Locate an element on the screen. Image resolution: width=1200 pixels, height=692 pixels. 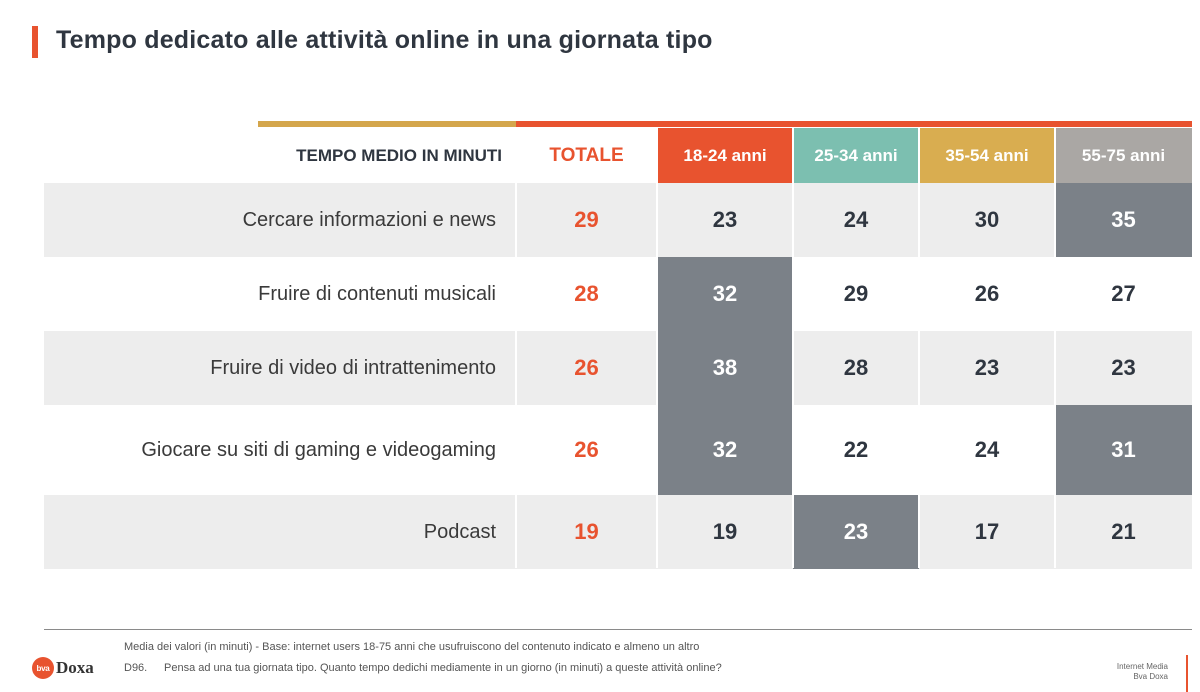
column-header-totale: TOTALE is located at coordinates (586, 155).